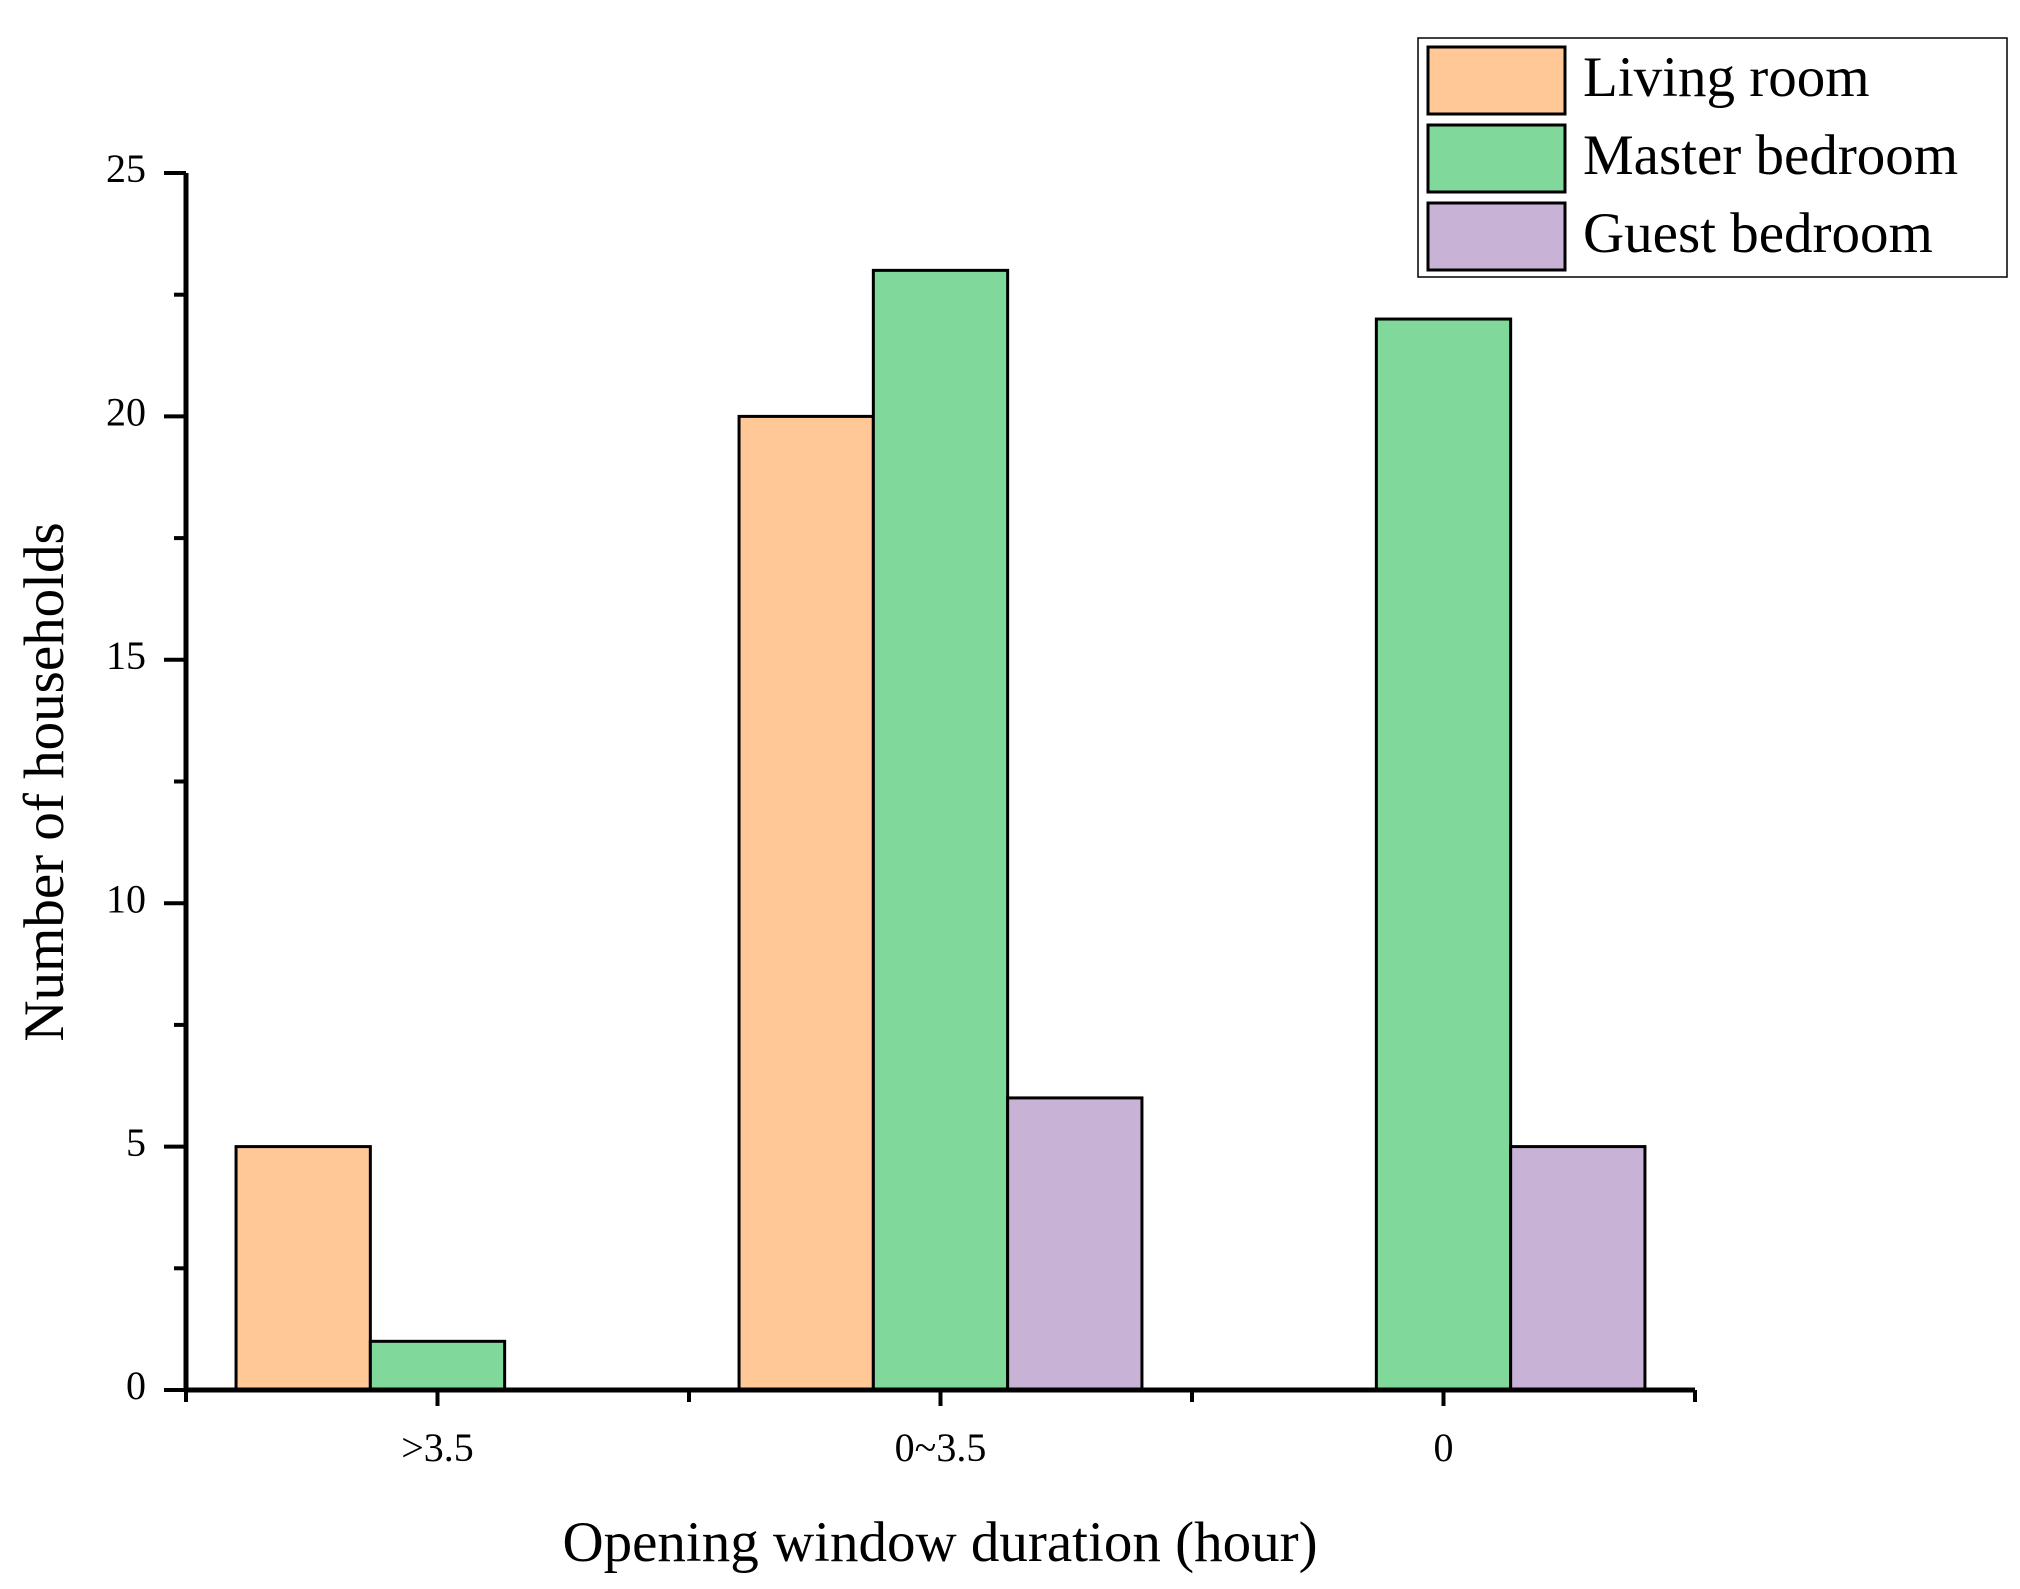 The width and height of the screenshot is (2020, 1589). I want to click on y-tick-label: 0, so click(136, 1385).